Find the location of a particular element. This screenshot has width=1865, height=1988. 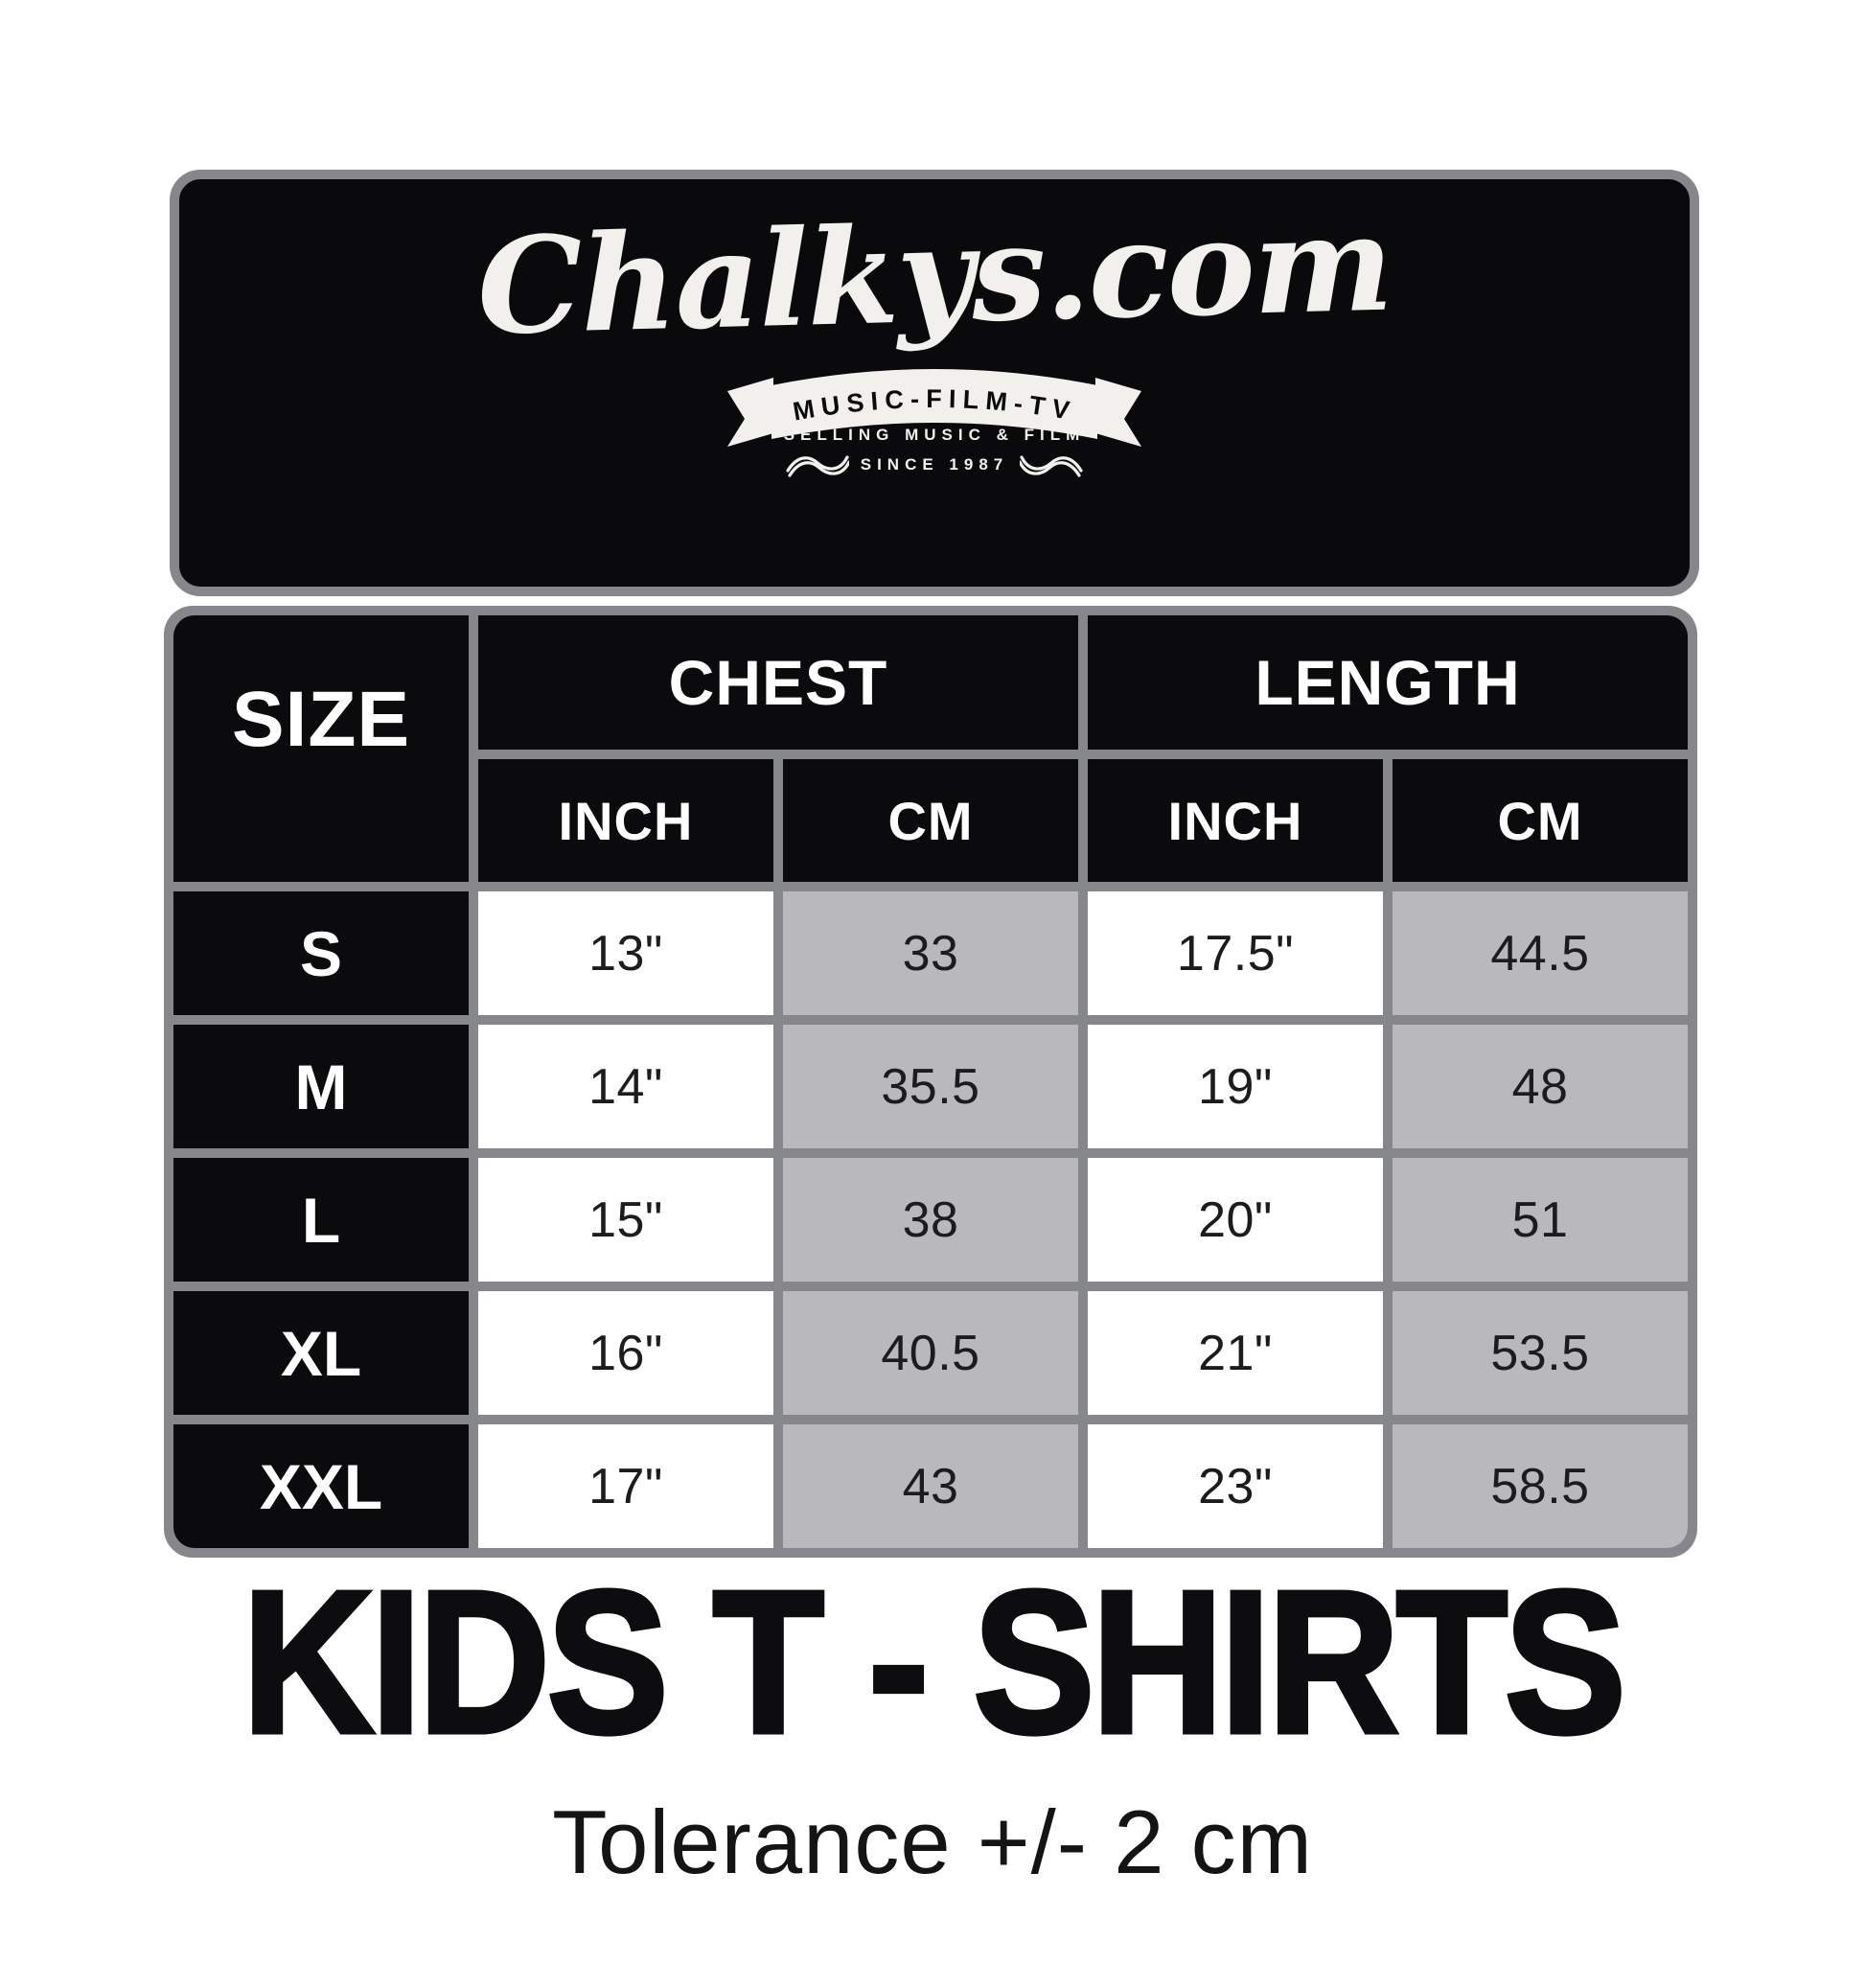

length-inch-value-l: 20" is located at coordinates (1235, 1220).